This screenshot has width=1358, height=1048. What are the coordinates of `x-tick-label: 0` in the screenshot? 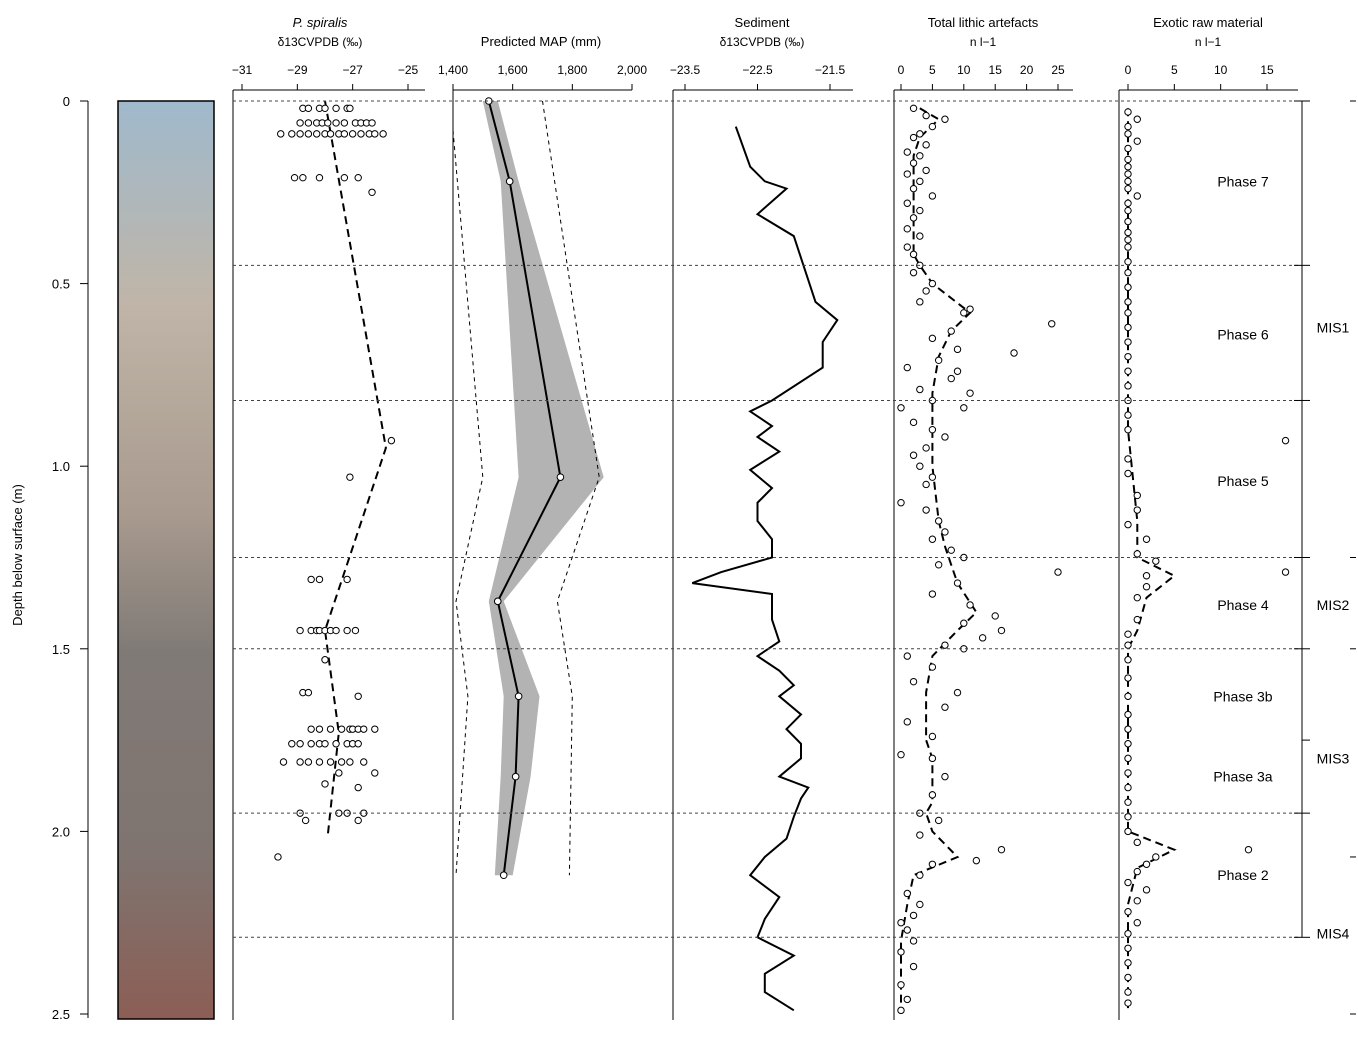 It's located at (1128, 70).